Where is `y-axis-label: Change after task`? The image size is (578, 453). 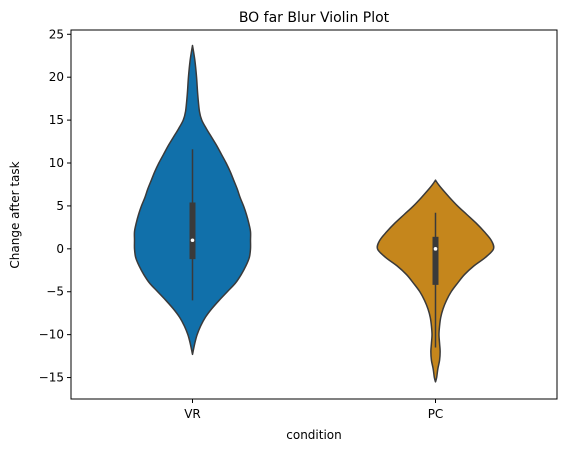
y-axis-label: Change after task is located at coordinates (15, 214).